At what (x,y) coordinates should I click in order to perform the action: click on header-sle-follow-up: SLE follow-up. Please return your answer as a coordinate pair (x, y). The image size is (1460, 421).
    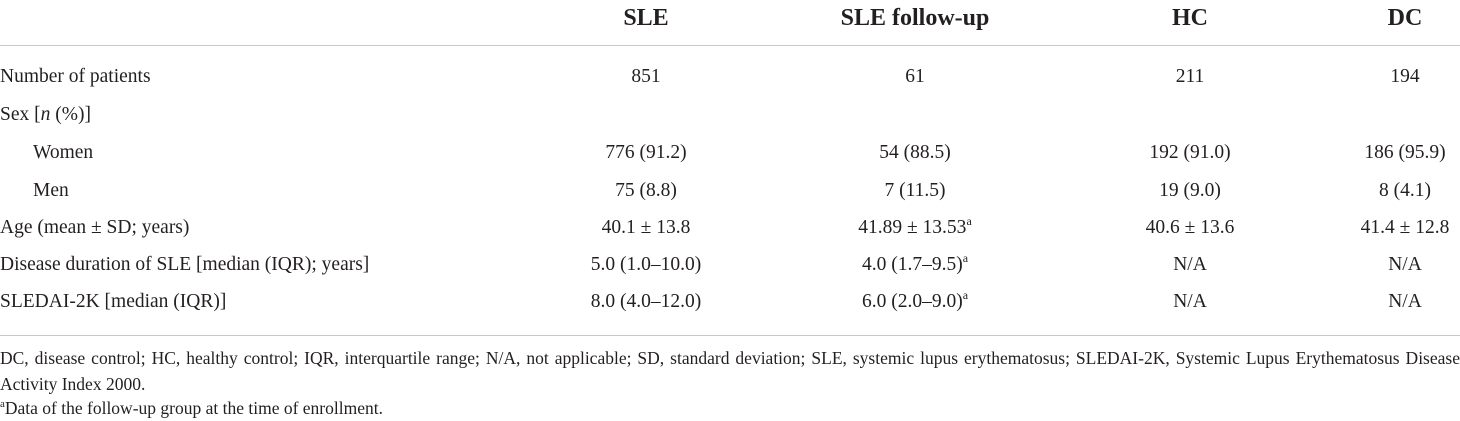
    Looking at the image, I should click on (915, 18).